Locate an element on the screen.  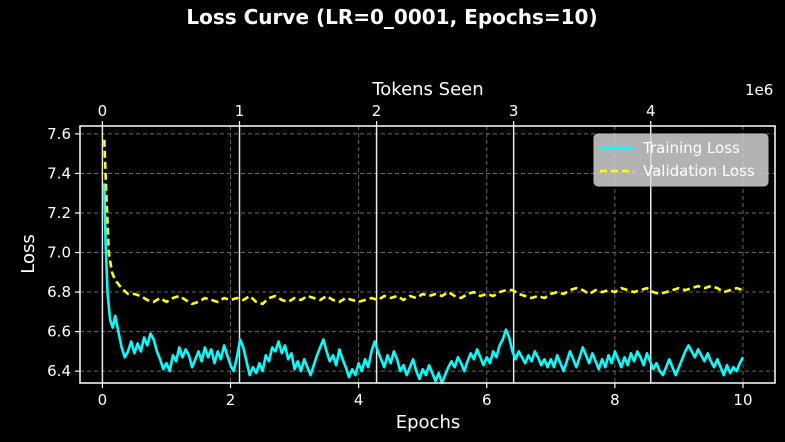
x-tick-label: 8 is located at coordinates (615, 400).